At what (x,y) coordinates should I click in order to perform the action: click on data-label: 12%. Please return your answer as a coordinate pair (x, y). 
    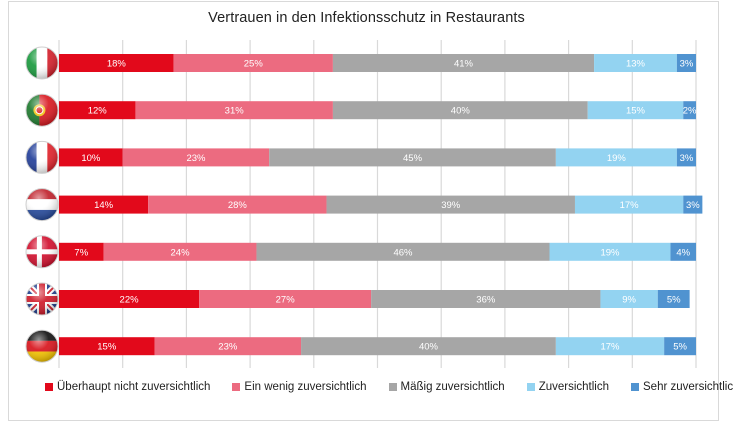
    Looking at the image, I should click on (98, 111).